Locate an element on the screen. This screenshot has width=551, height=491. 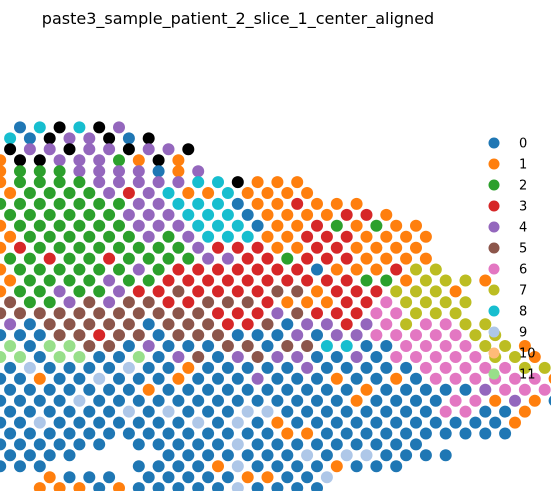
legend-label-8: 8 is located at coordinates (523, 312).